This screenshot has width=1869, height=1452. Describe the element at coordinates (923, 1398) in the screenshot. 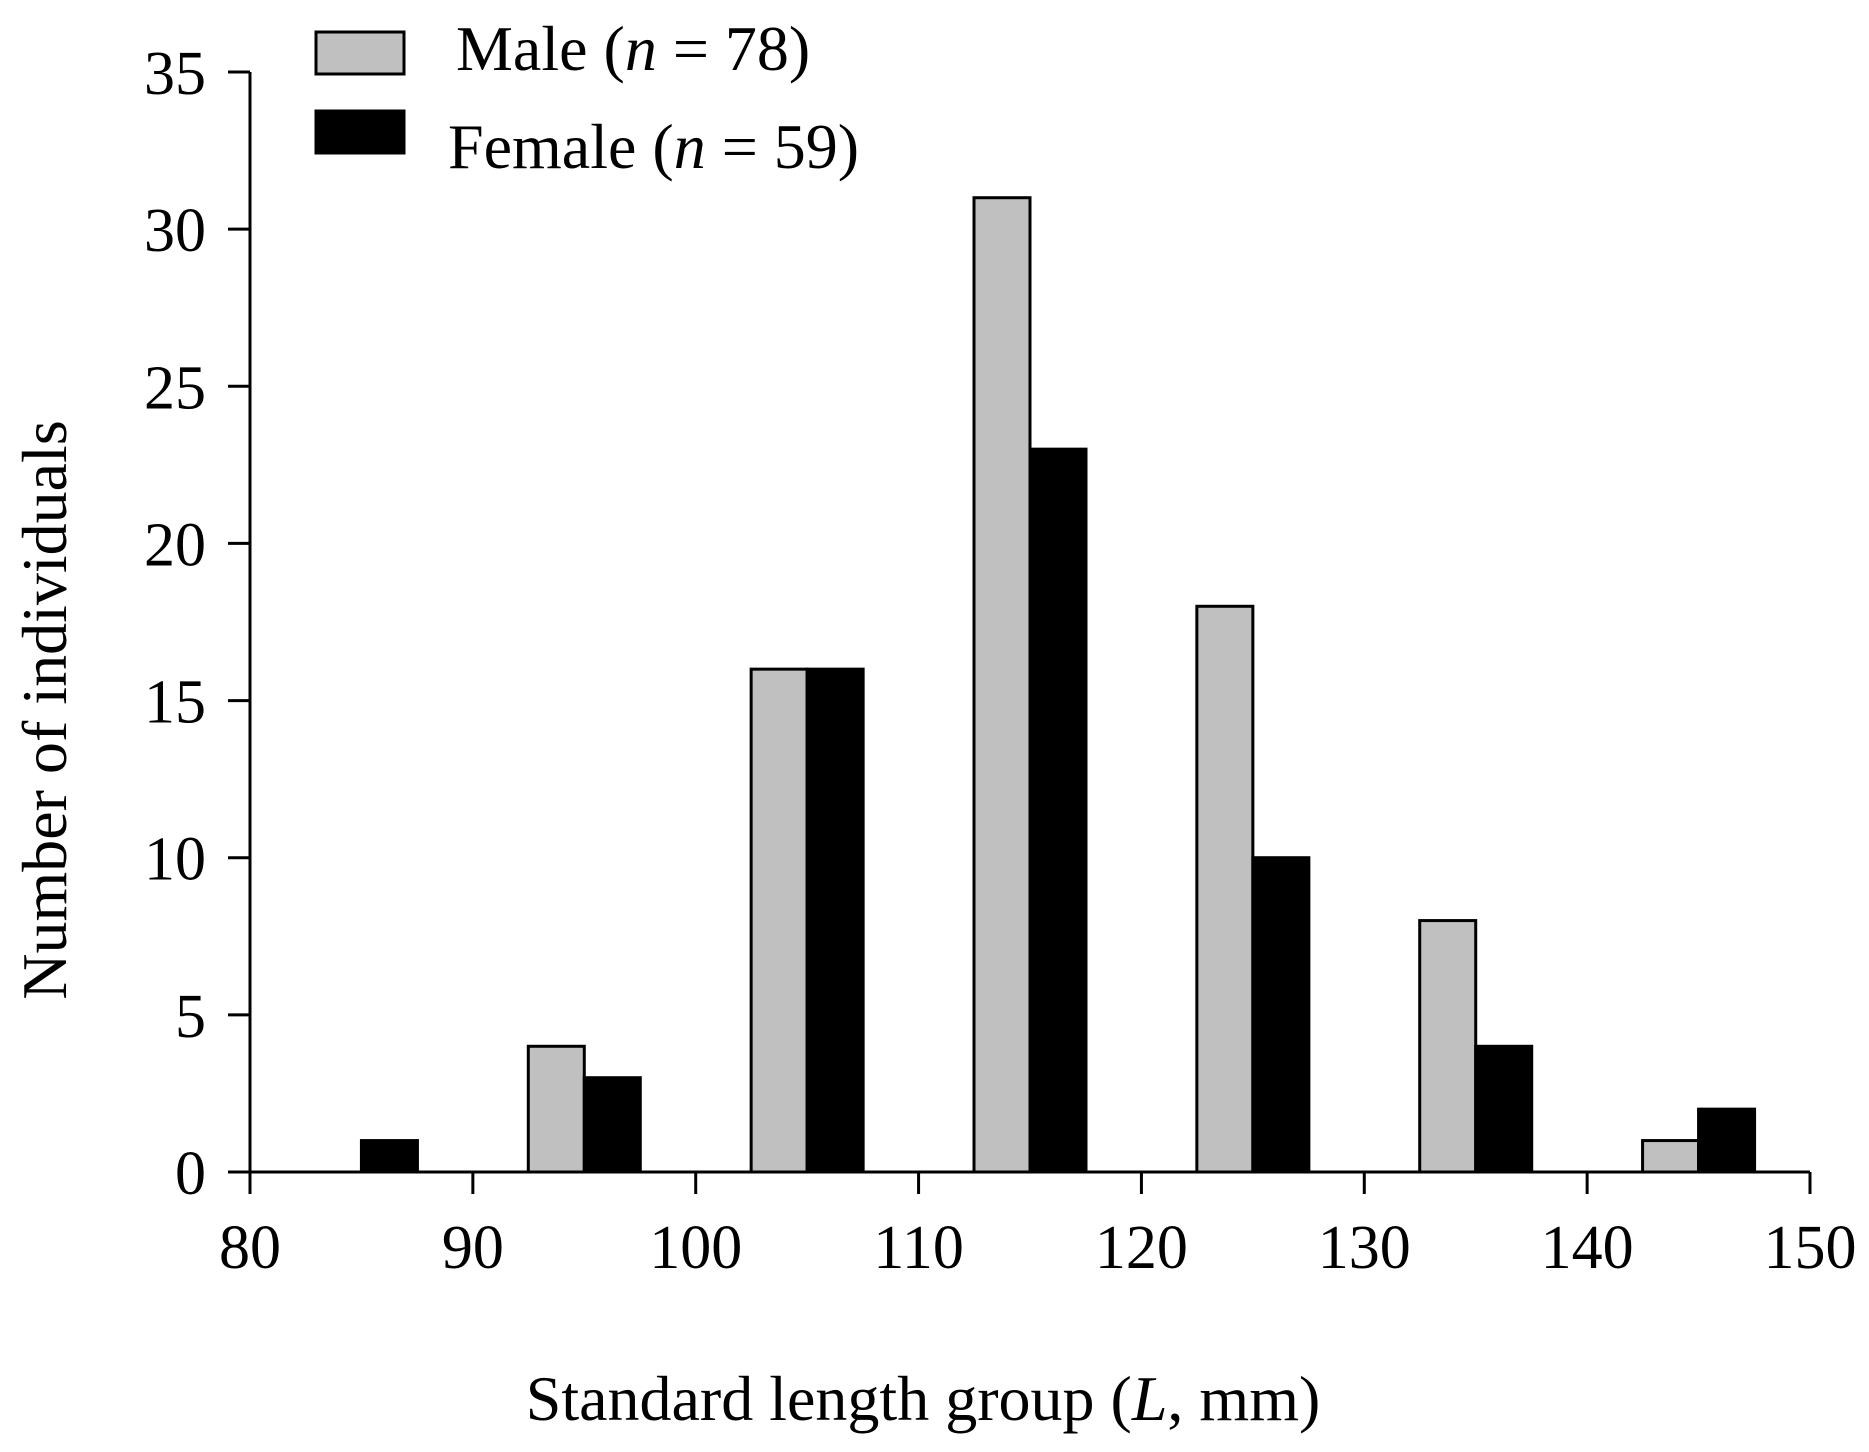

I see `x-axis-title: Standard length group (L, mm)` at that location.